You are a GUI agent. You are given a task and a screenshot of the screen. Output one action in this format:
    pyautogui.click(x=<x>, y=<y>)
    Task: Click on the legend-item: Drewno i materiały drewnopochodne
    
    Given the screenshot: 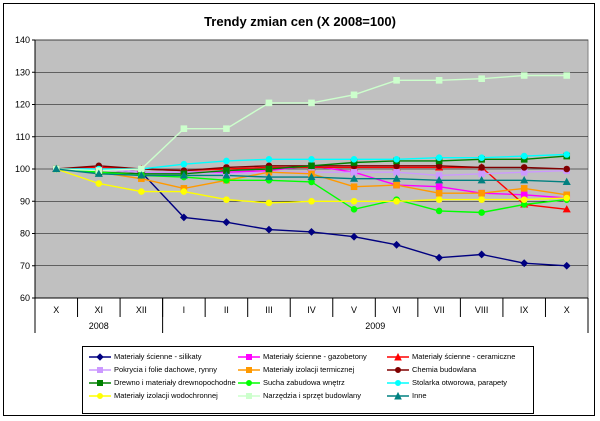 What is the action you would take?
    pyautogui.click(x=163, y=382)
    